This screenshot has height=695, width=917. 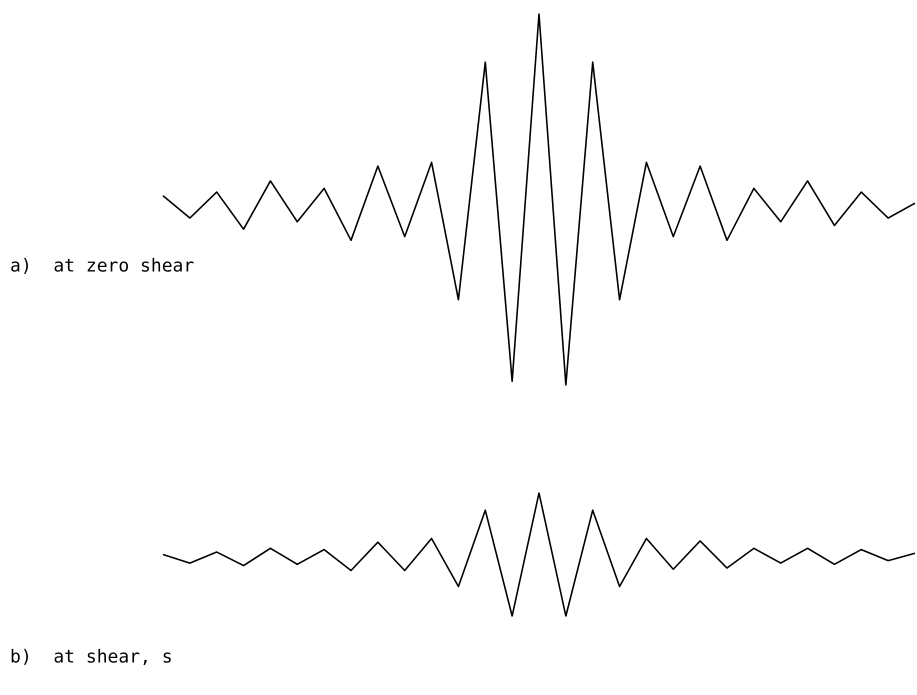 I want to click on text: b) at shear, s, so click(x=91, y=657).